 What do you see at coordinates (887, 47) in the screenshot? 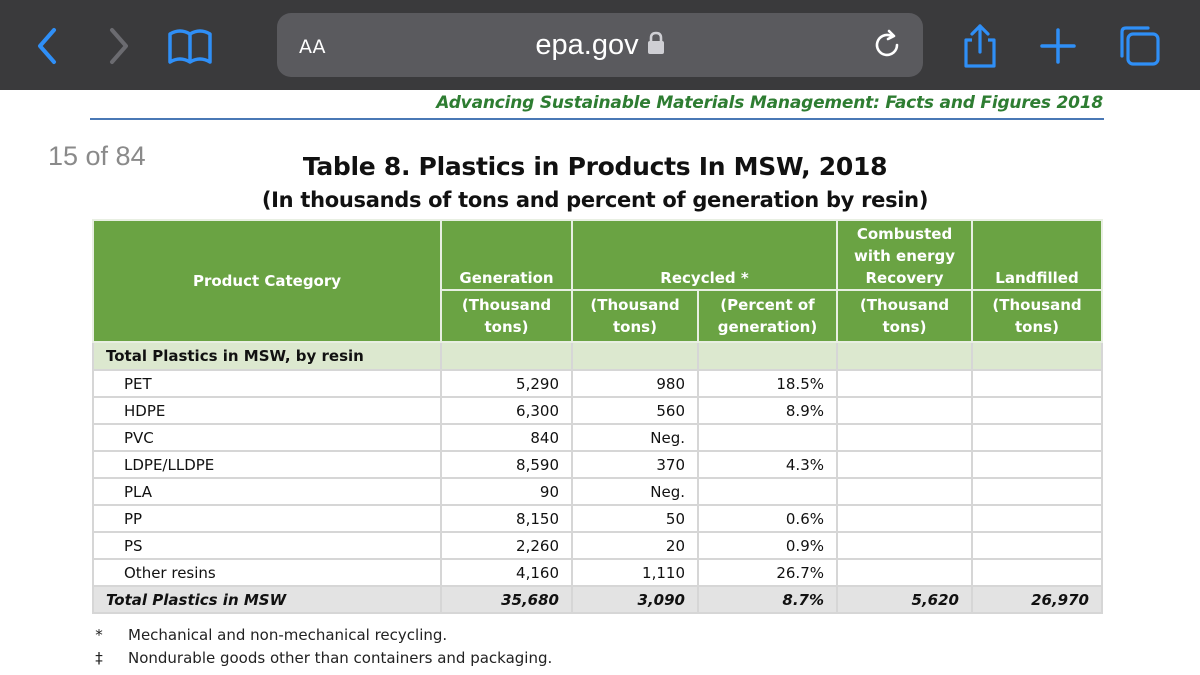
I see `reload-icon` at bounding box center [887, 47].